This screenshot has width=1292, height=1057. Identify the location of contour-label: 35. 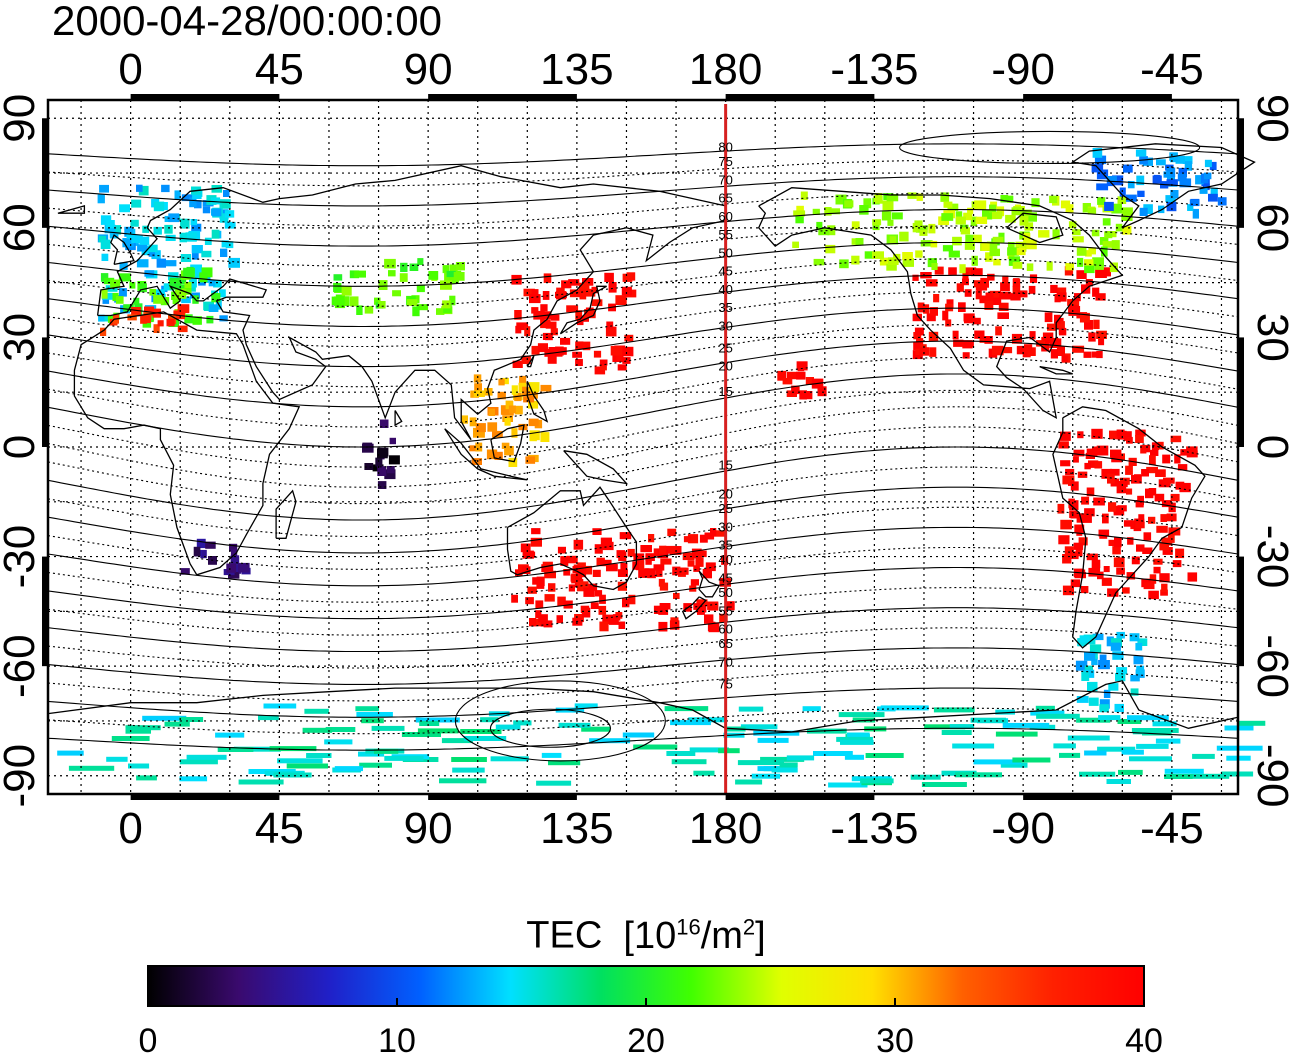
(725, 307).